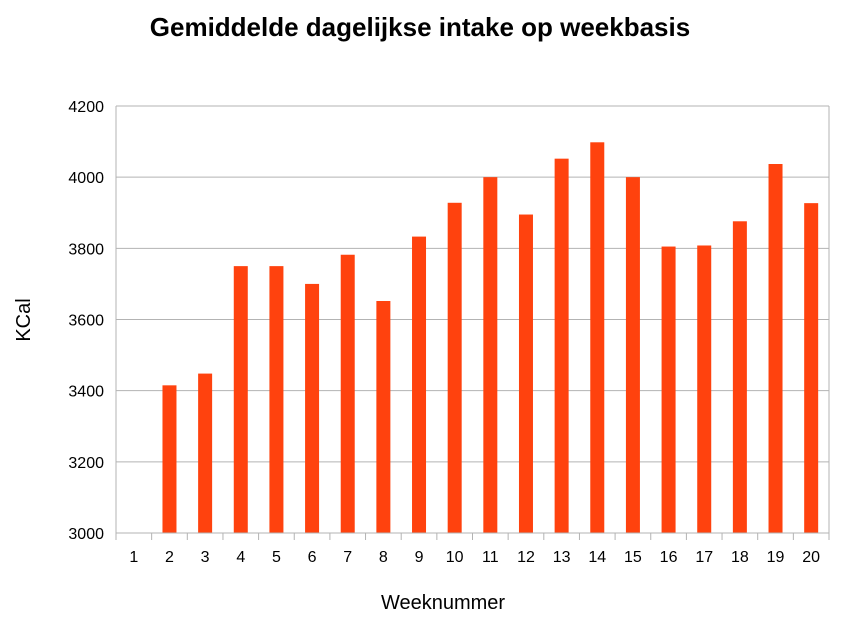  What do you see at coordinates (704, 557) in the screenshot?
I see `x-tick-label: 17` at bounding box center [704, 557].